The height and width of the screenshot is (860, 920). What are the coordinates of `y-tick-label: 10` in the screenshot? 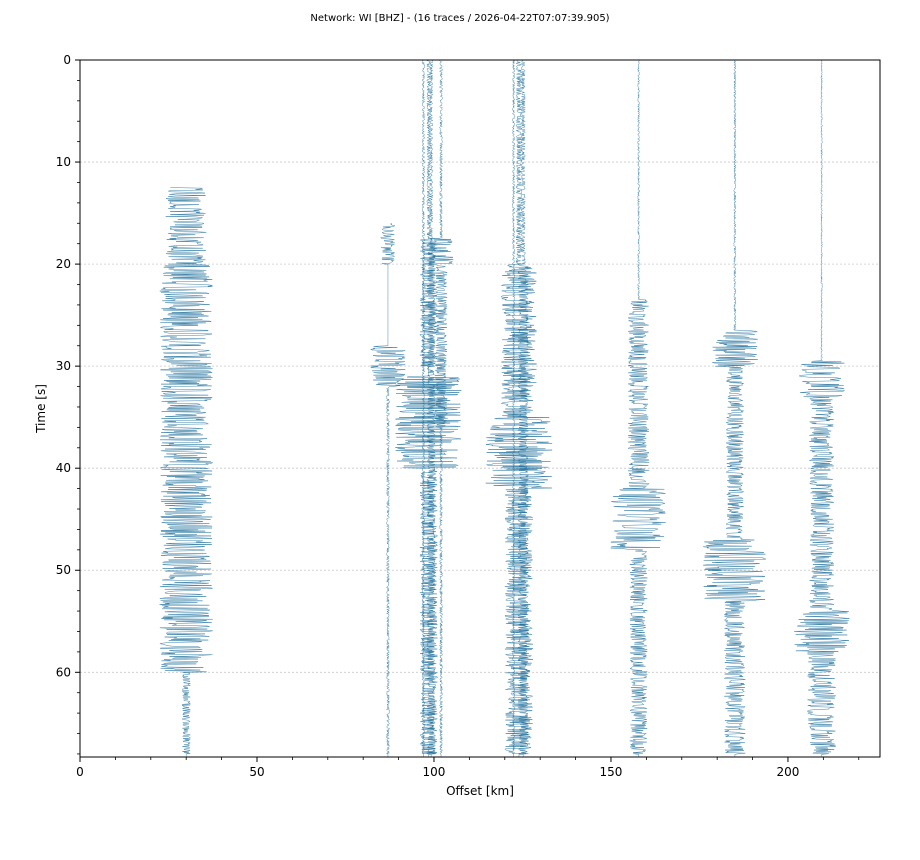 It's located at (63, 162).